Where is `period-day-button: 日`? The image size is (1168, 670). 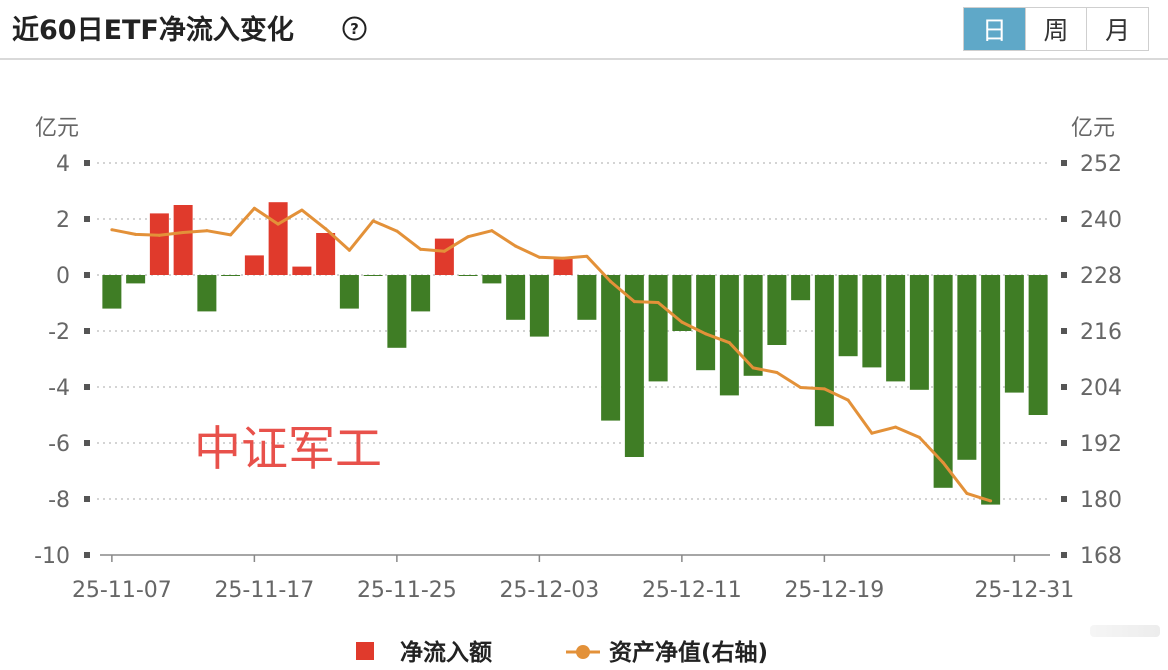 period-day-button: 日 is located at coordinates (995, 29).